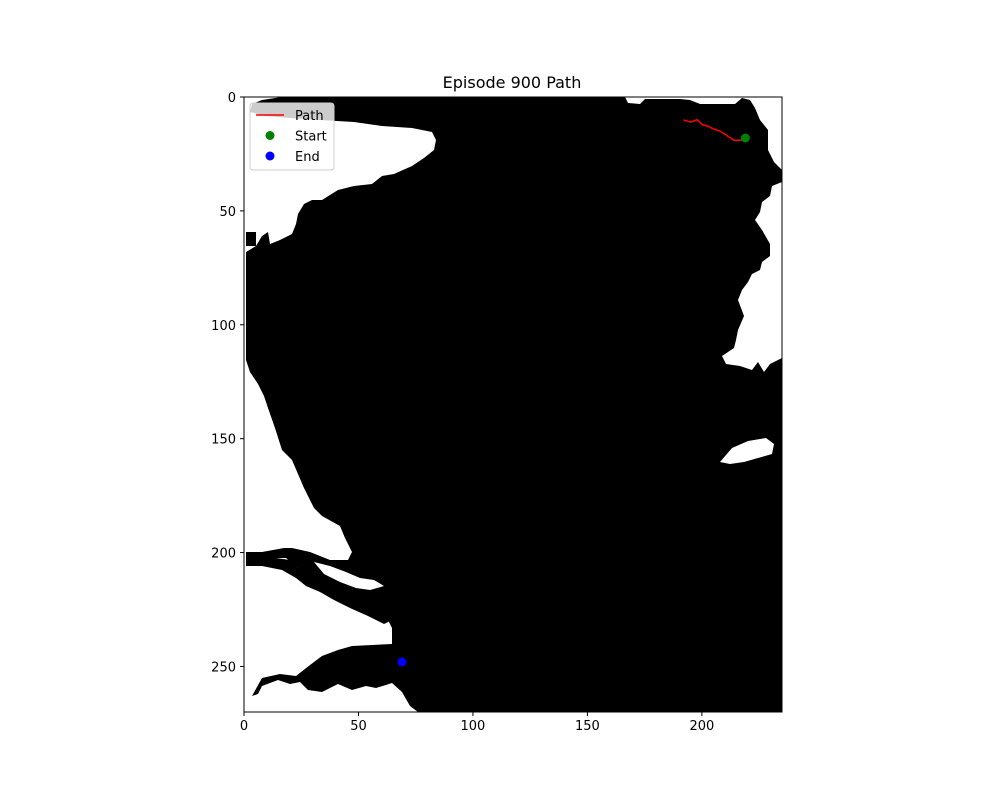 The width and height of the screenshot is (1000, 800). Describe the element at coordinates (349, 576) in the screenshot. I see `land-strip` at that location.